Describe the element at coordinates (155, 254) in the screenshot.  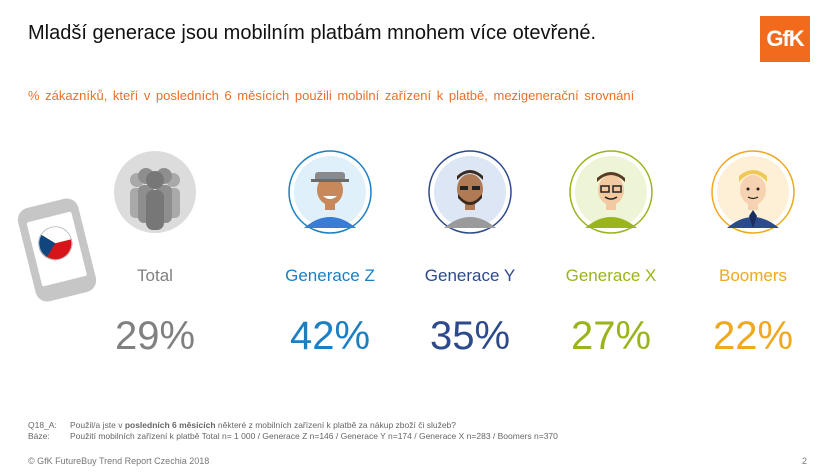
I see `group-total: Total 29%` at that location.